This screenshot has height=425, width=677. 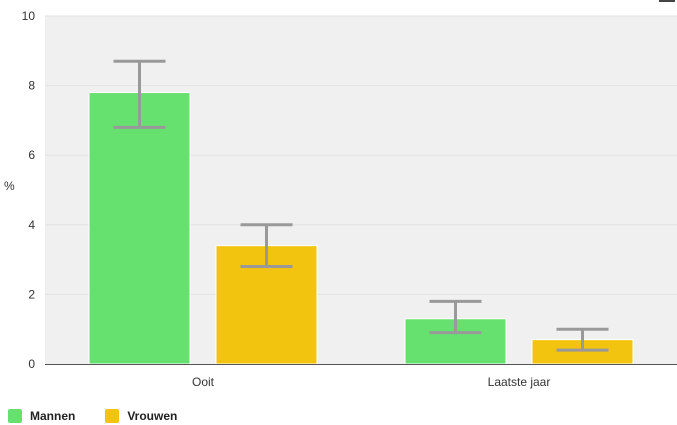 What do you see at coordinates (9, 186) in the screenshot?
I see `y-axis-title: %` at bounding box center [9, 186].